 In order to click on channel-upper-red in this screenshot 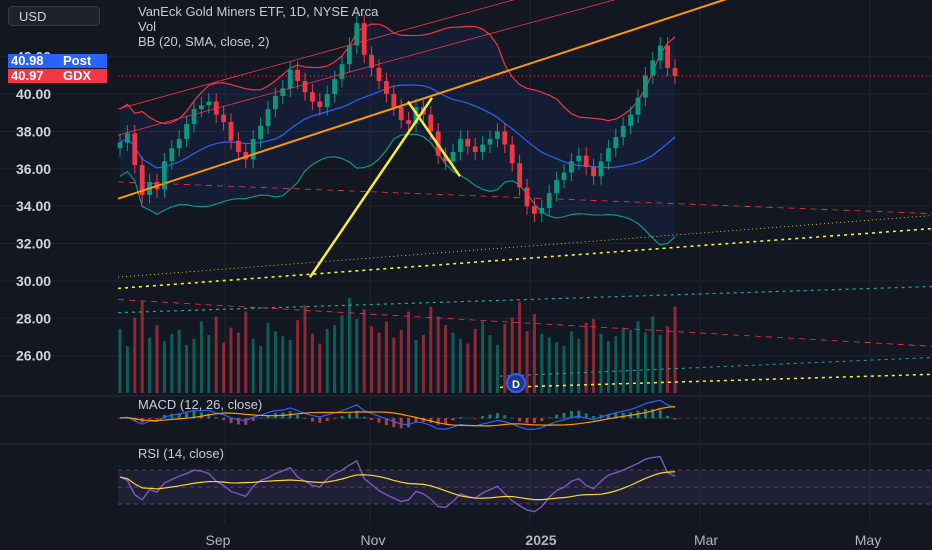, I will do `click(366, 68)`.